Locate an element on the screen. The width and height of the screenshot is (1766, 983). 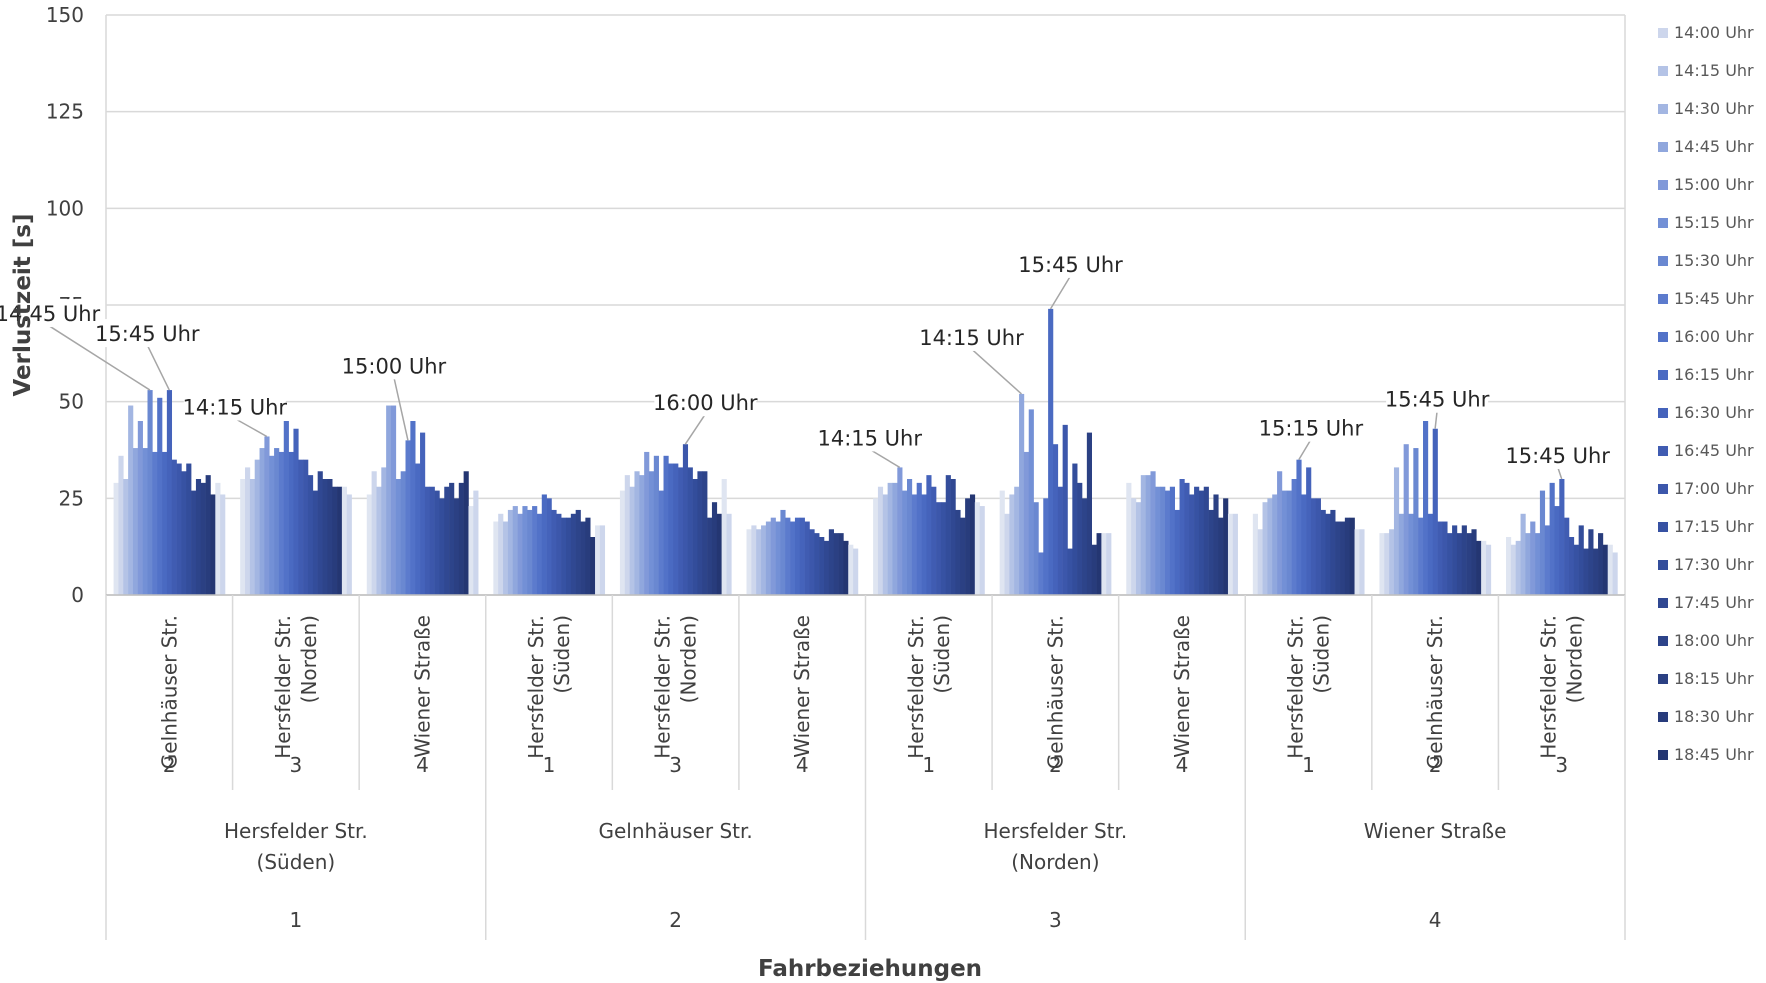
legend-label: 17:30 Uhr is located at coordinates (1714, 564).